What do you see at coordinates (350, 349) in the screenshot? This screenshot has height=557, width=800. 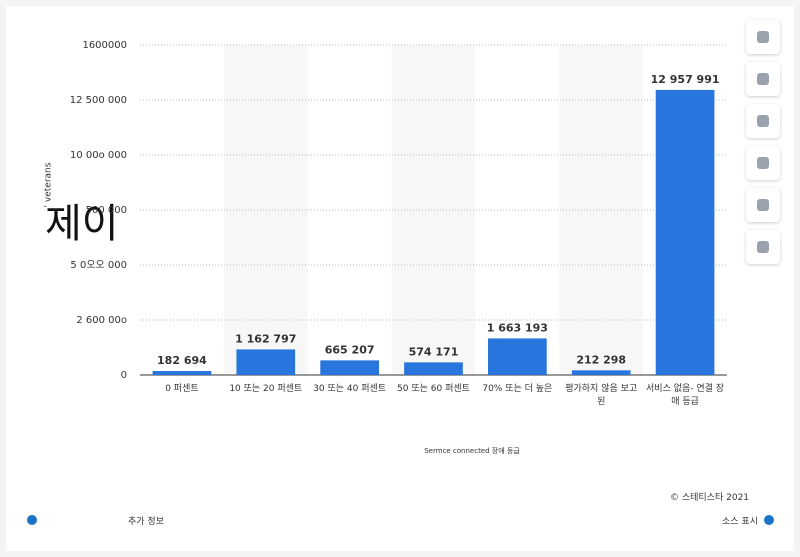 I see `value-label: 665 207` at bounding box center [350, 349].